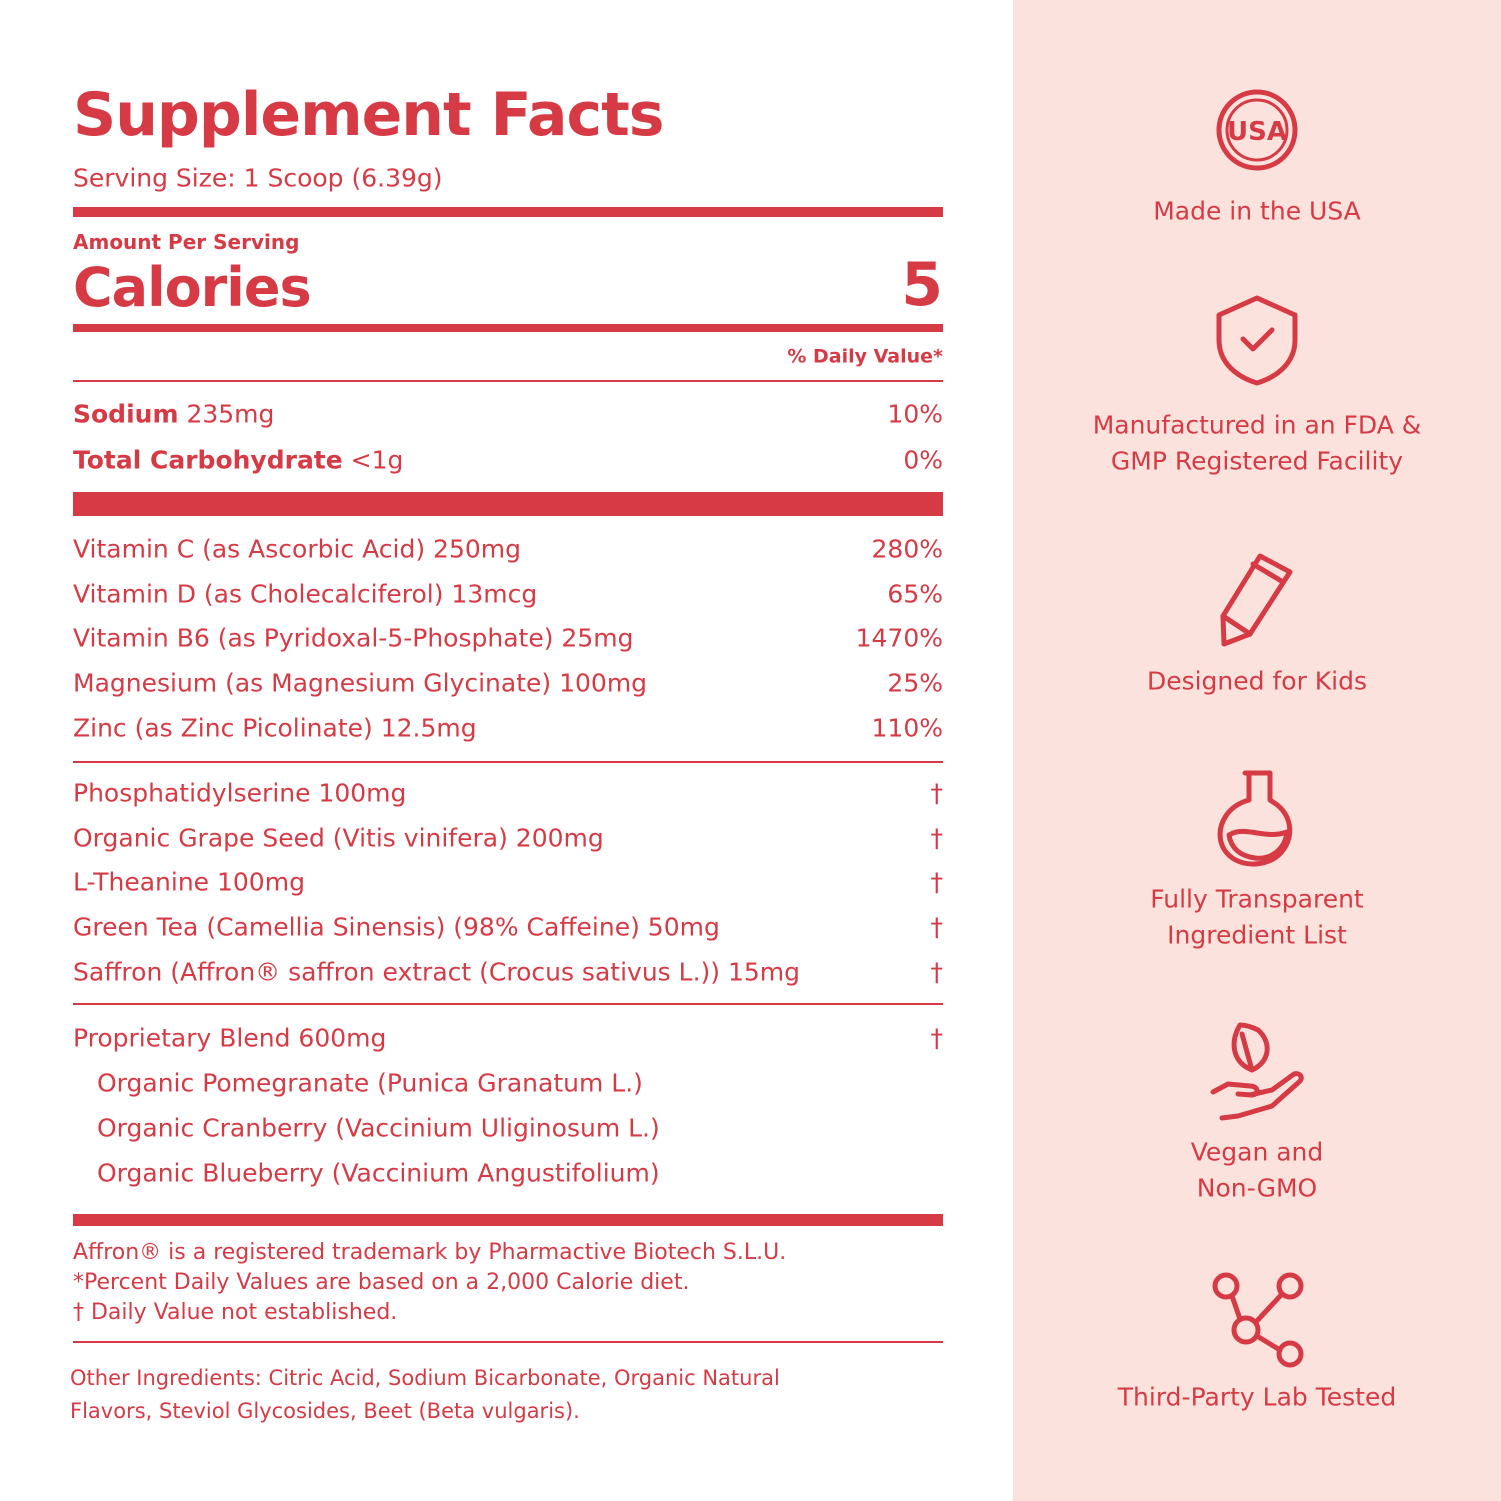 This screenshot has height=1501, width=1501. Describe the element at coordinates (923, 460) in the screenshot. I see `daily-value: 0%` at that location.